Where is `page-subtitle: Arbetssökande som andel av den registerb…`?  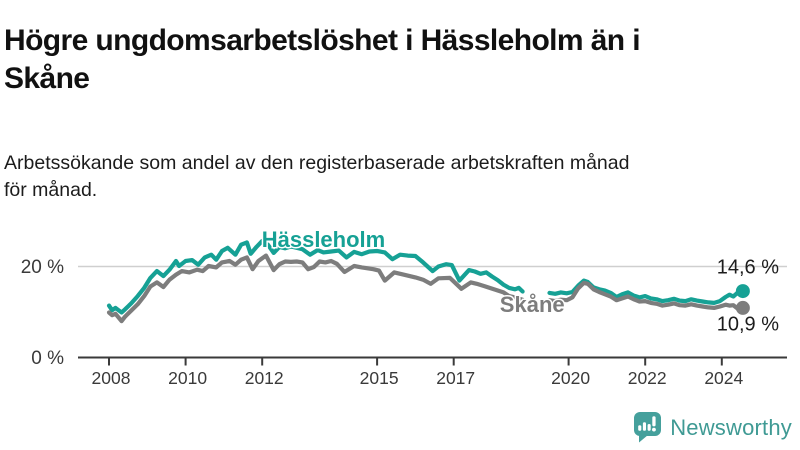 page-subtitle: Arbetssökande som andel av den registerb… is located at coordinates (317, 176).